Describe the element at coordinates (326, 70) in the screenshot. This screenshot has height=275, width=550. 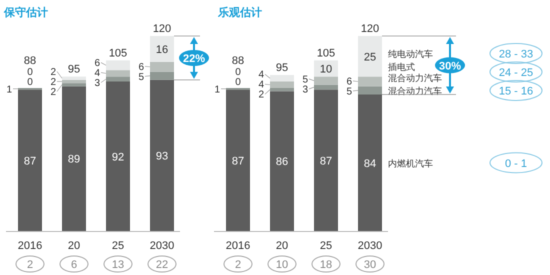
I see `data-label: 10` at that location.